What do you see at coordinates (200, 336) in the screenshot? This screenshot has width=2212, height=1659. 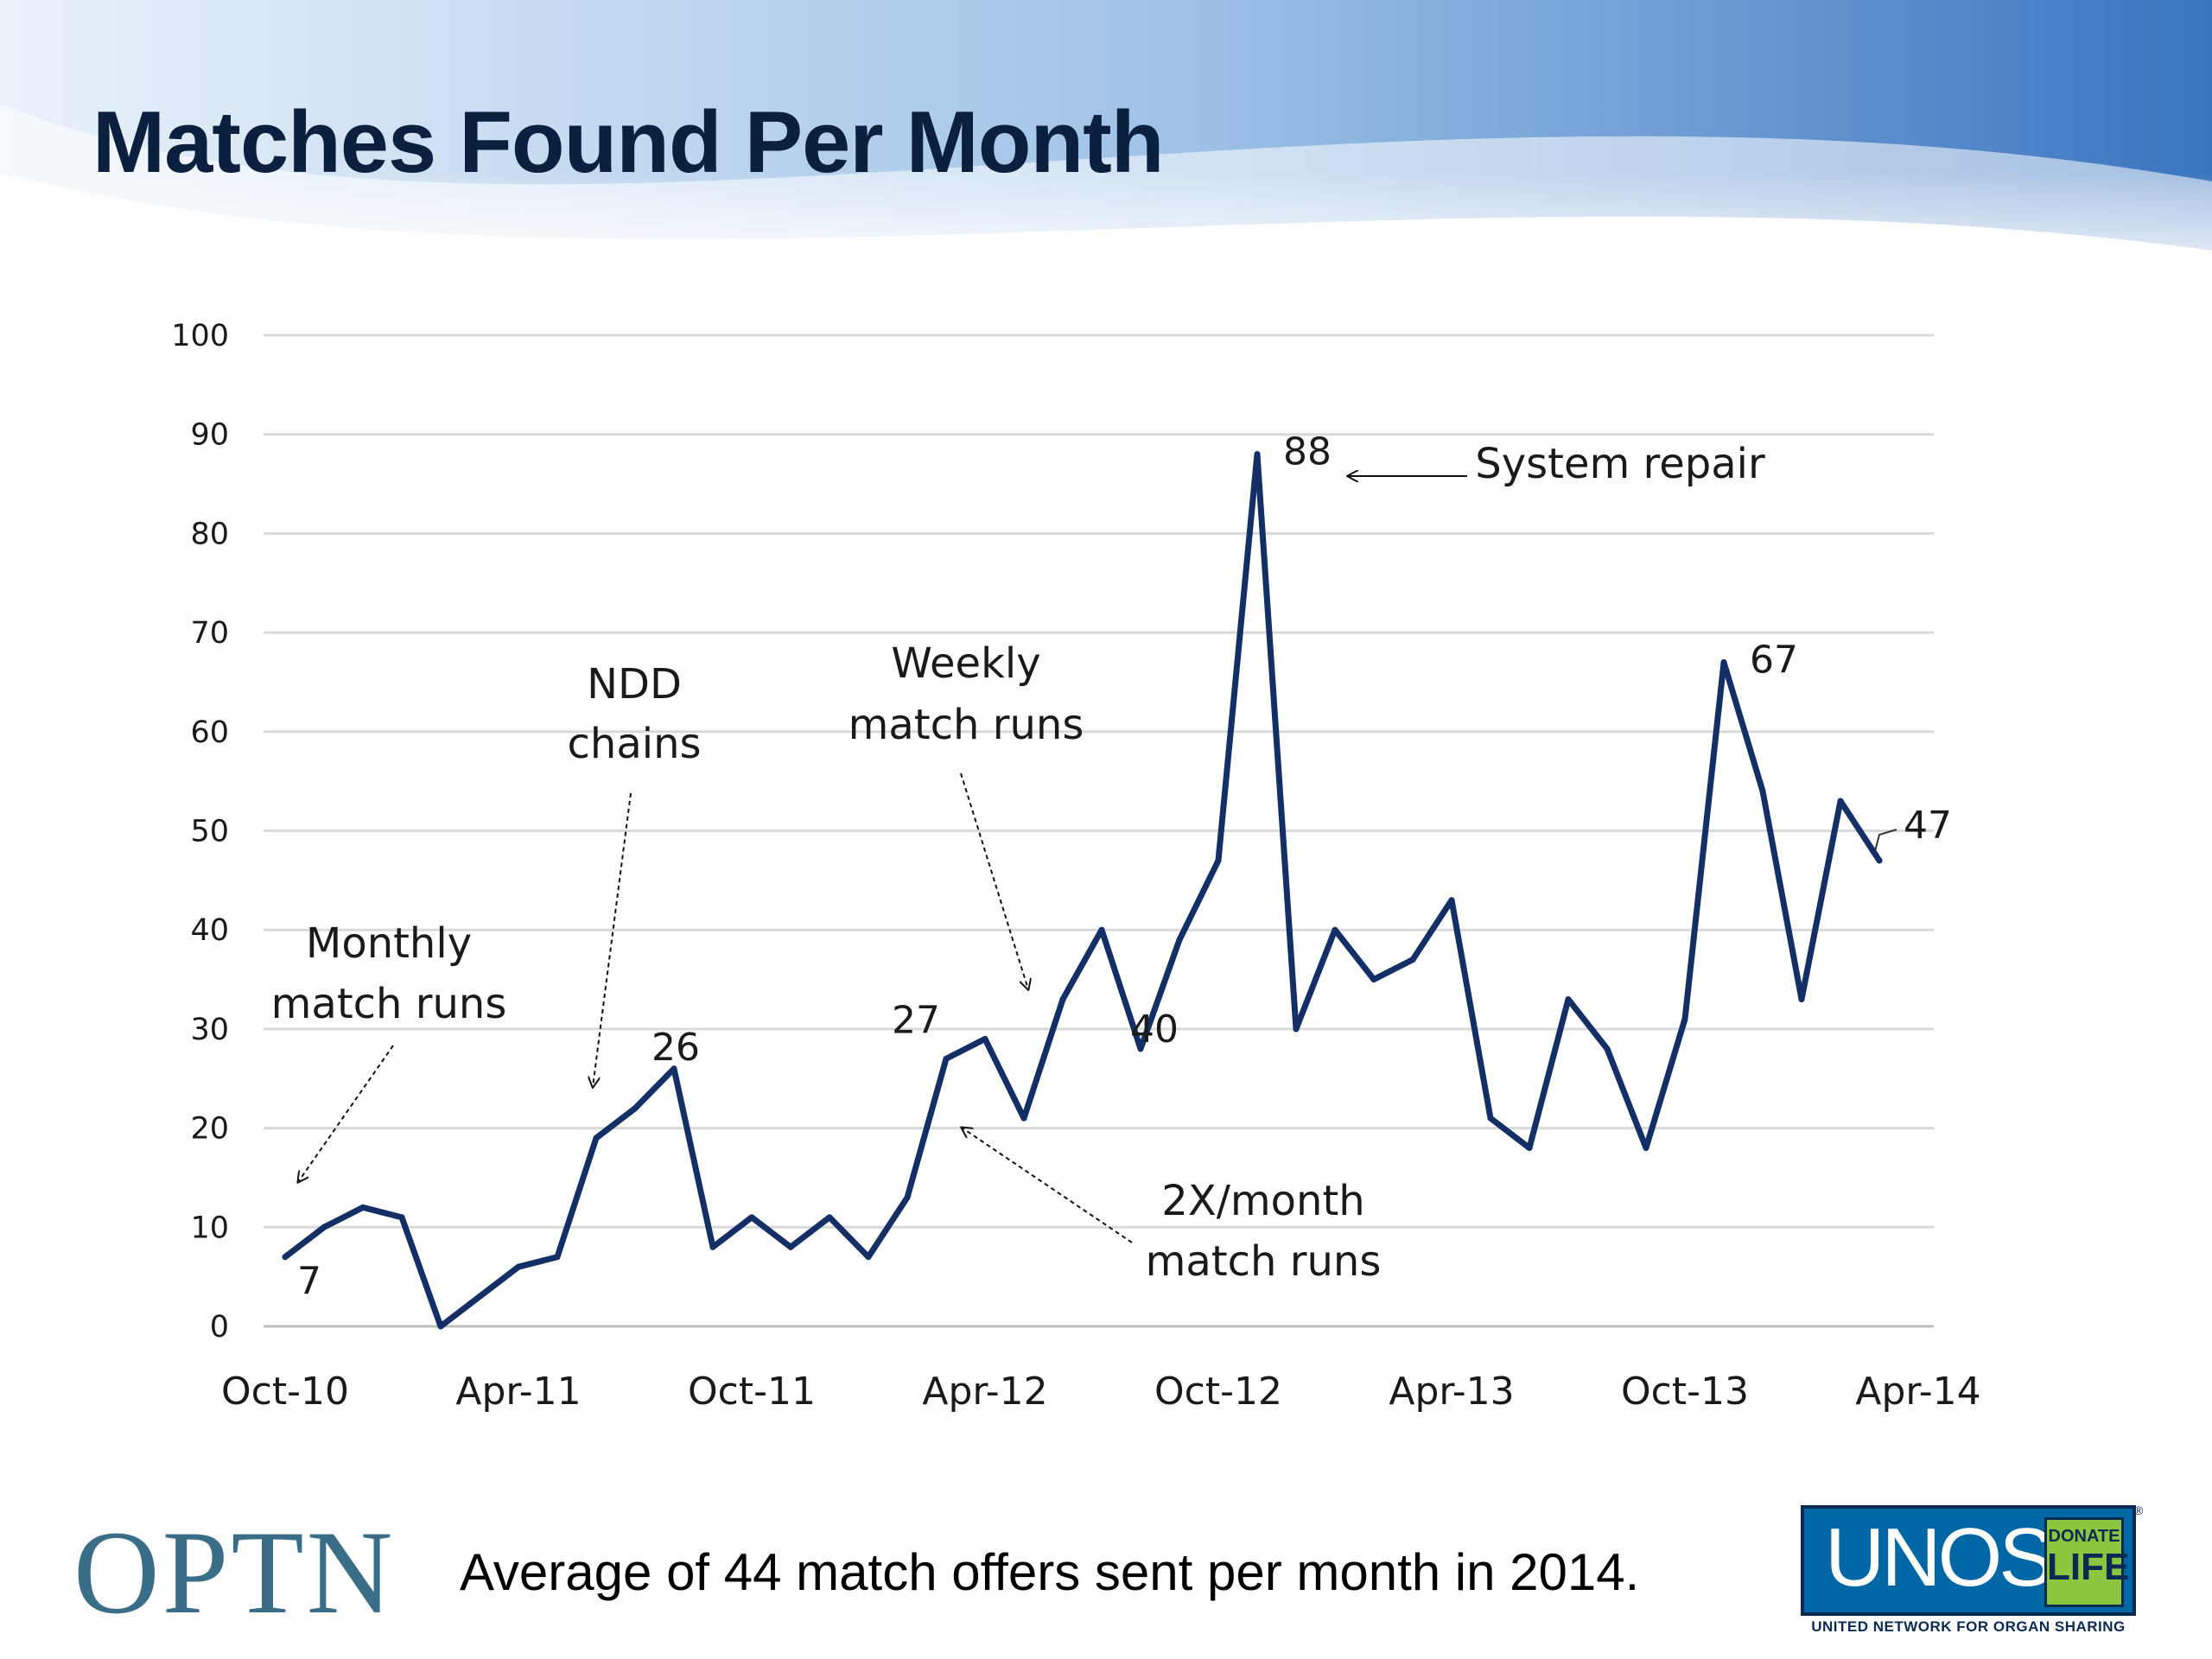 I see `y-tick-label-100: 100` at bounding box center [200, 336].